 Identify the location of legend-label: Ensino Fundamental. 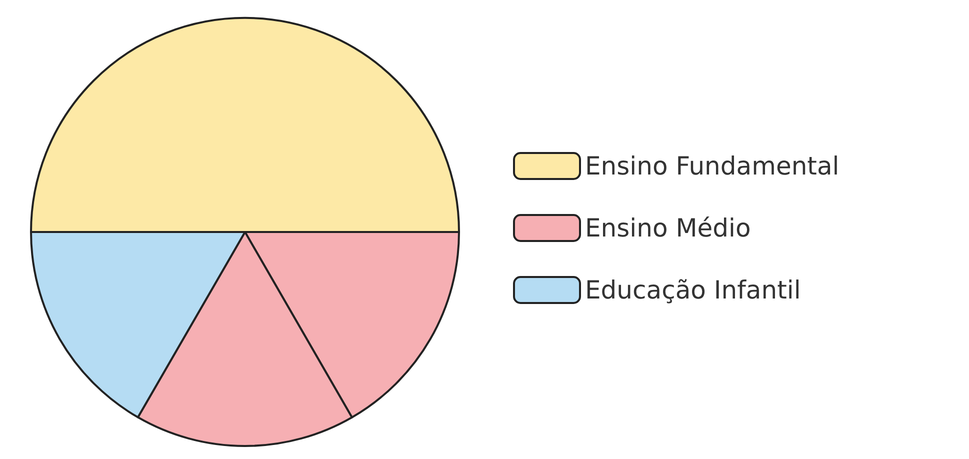
(712, 166).